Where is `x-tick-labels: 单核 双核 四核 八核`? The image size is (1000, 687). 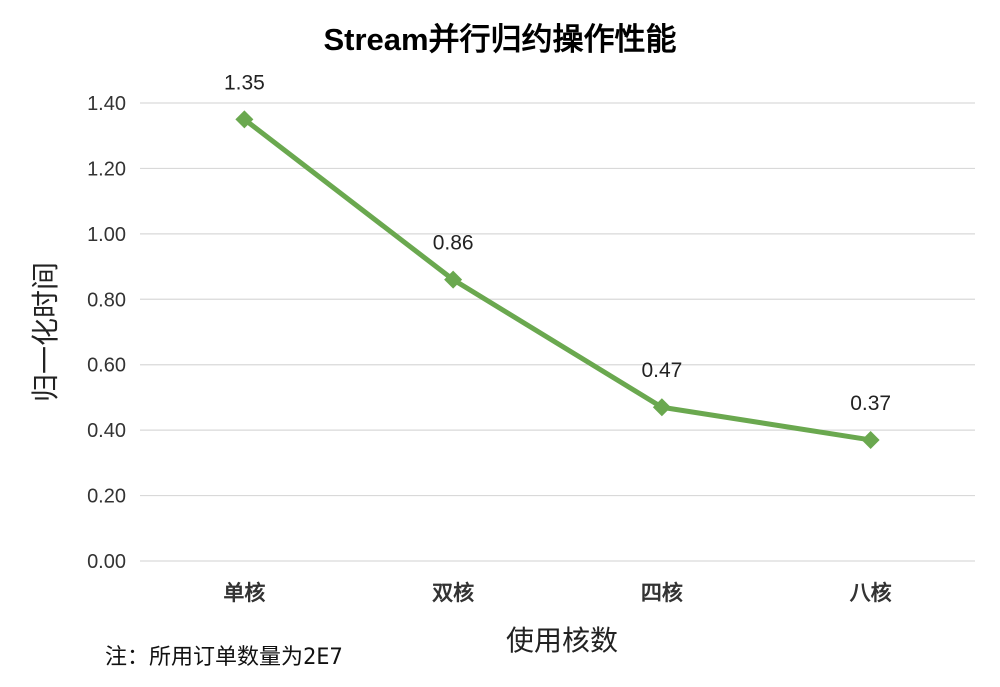 x-tick-labels: 单核 双核 四核 八核 is located at coordinates (557, 593).